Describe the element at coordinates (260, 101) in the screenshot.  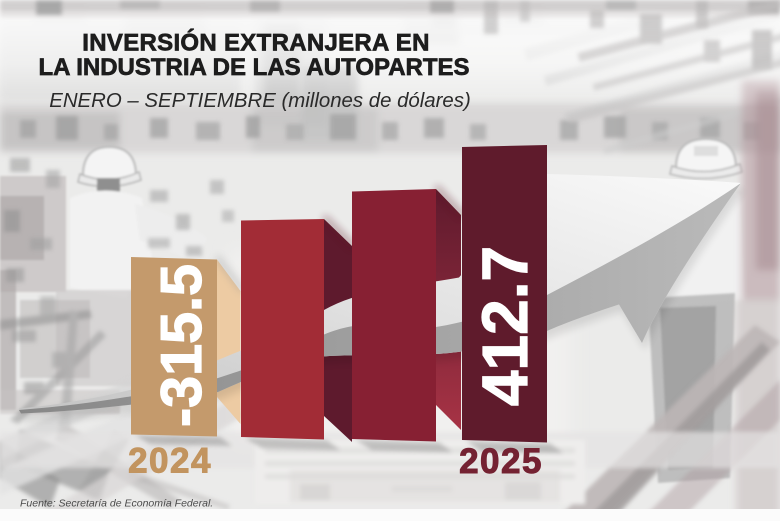
I see `svg-text:ENERO – SEPTIEMBRE (millones d: ENERO – SEPTIEMBRE (millones de dólares)` at that location.